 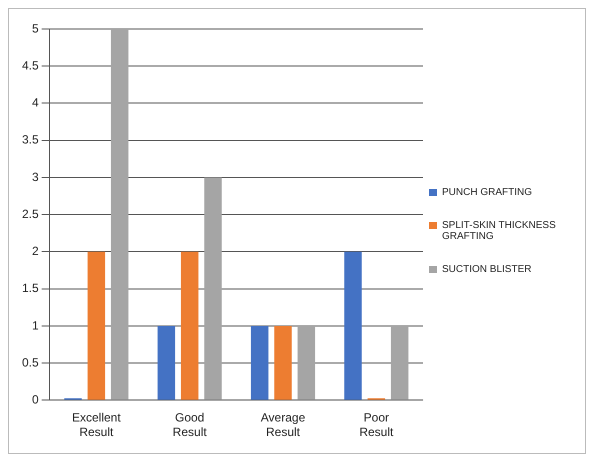 What do you see at coordinates (35, 399) in the screenshot?
I see `y-tick-label: 0` at bounding box center [35, 399].